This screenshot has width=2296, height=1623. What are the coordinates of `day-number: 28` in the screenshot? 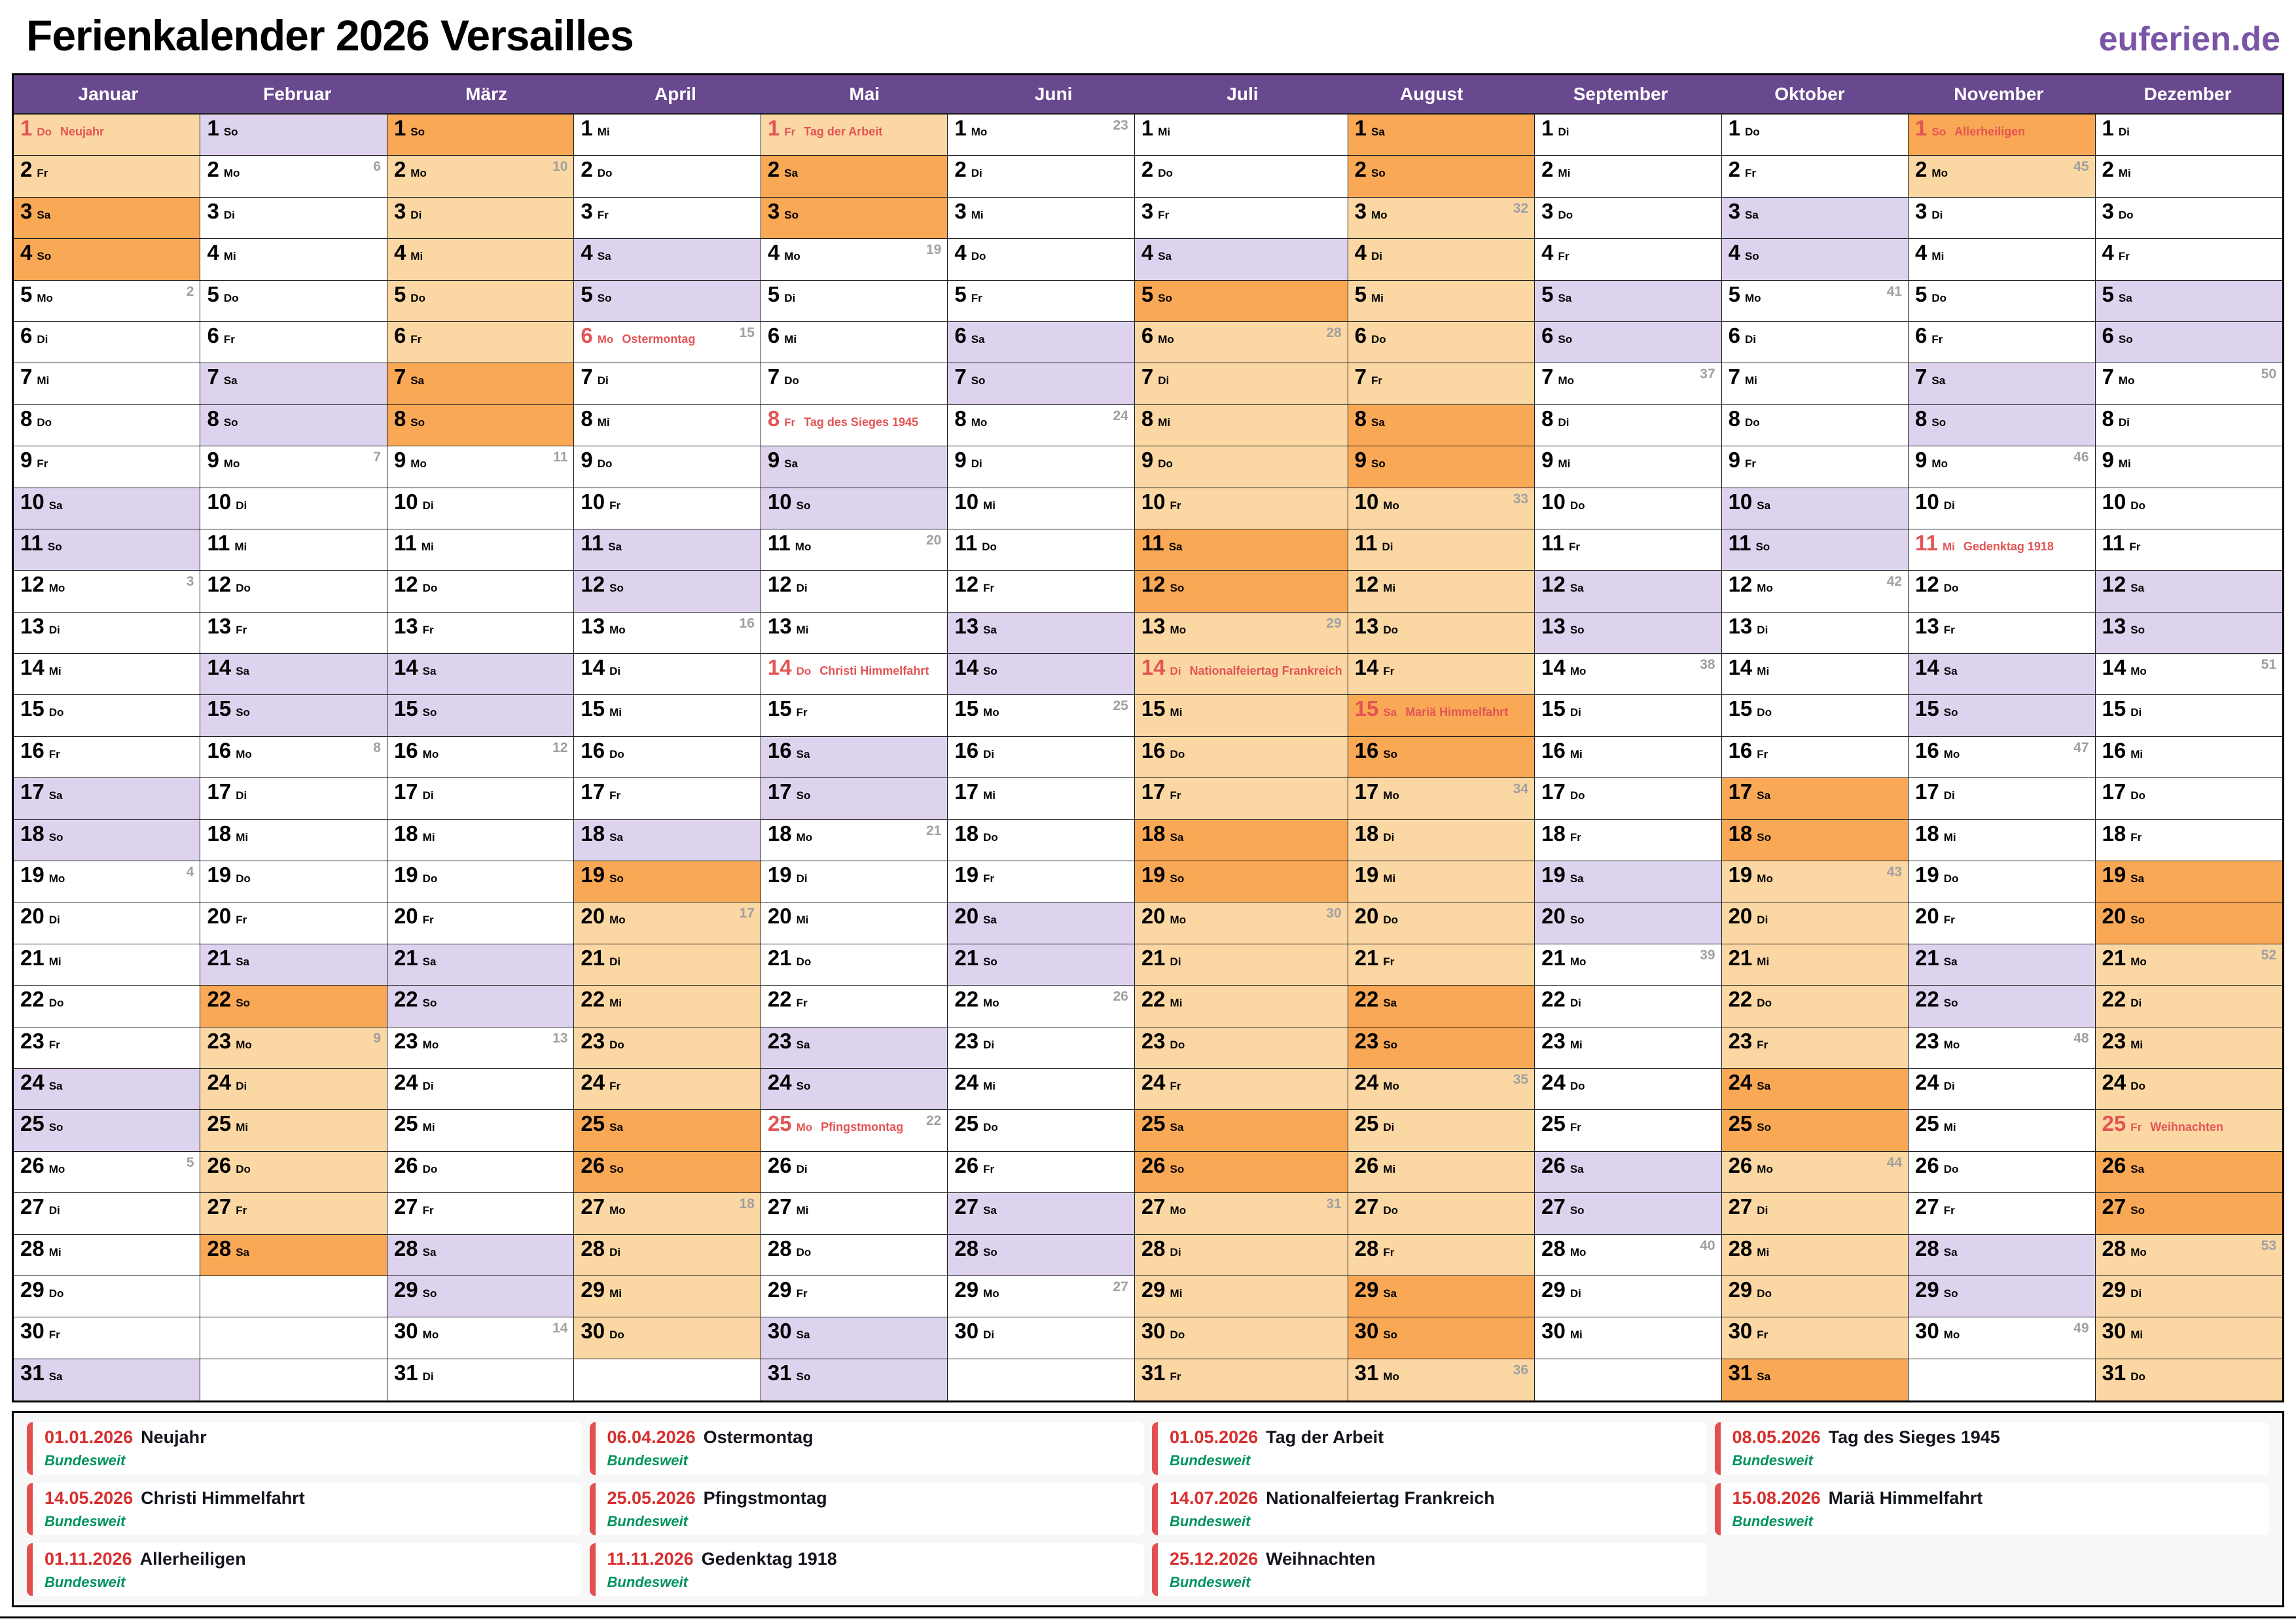 It's located at (1366, 1248).